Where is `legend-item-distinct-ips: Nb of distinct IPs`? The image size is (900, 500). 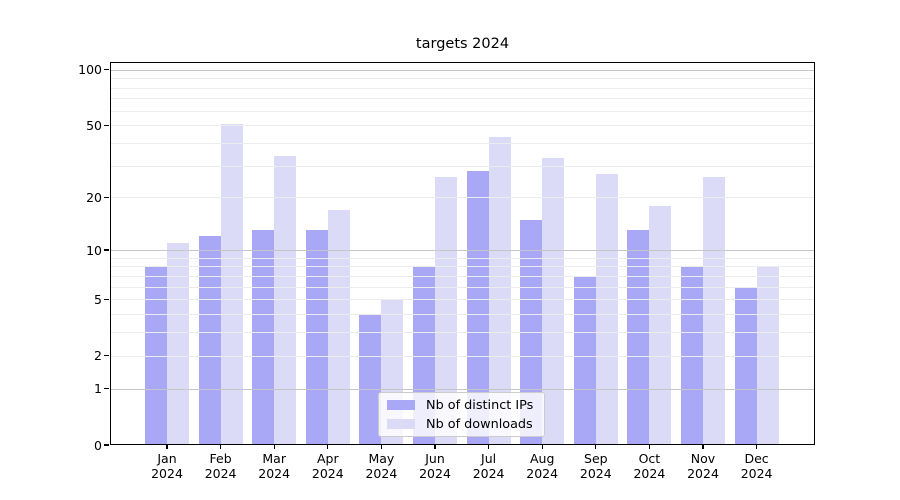 legend-item-distinct-ips: Nb of distinct IPs is located at coordinates (461, 405).